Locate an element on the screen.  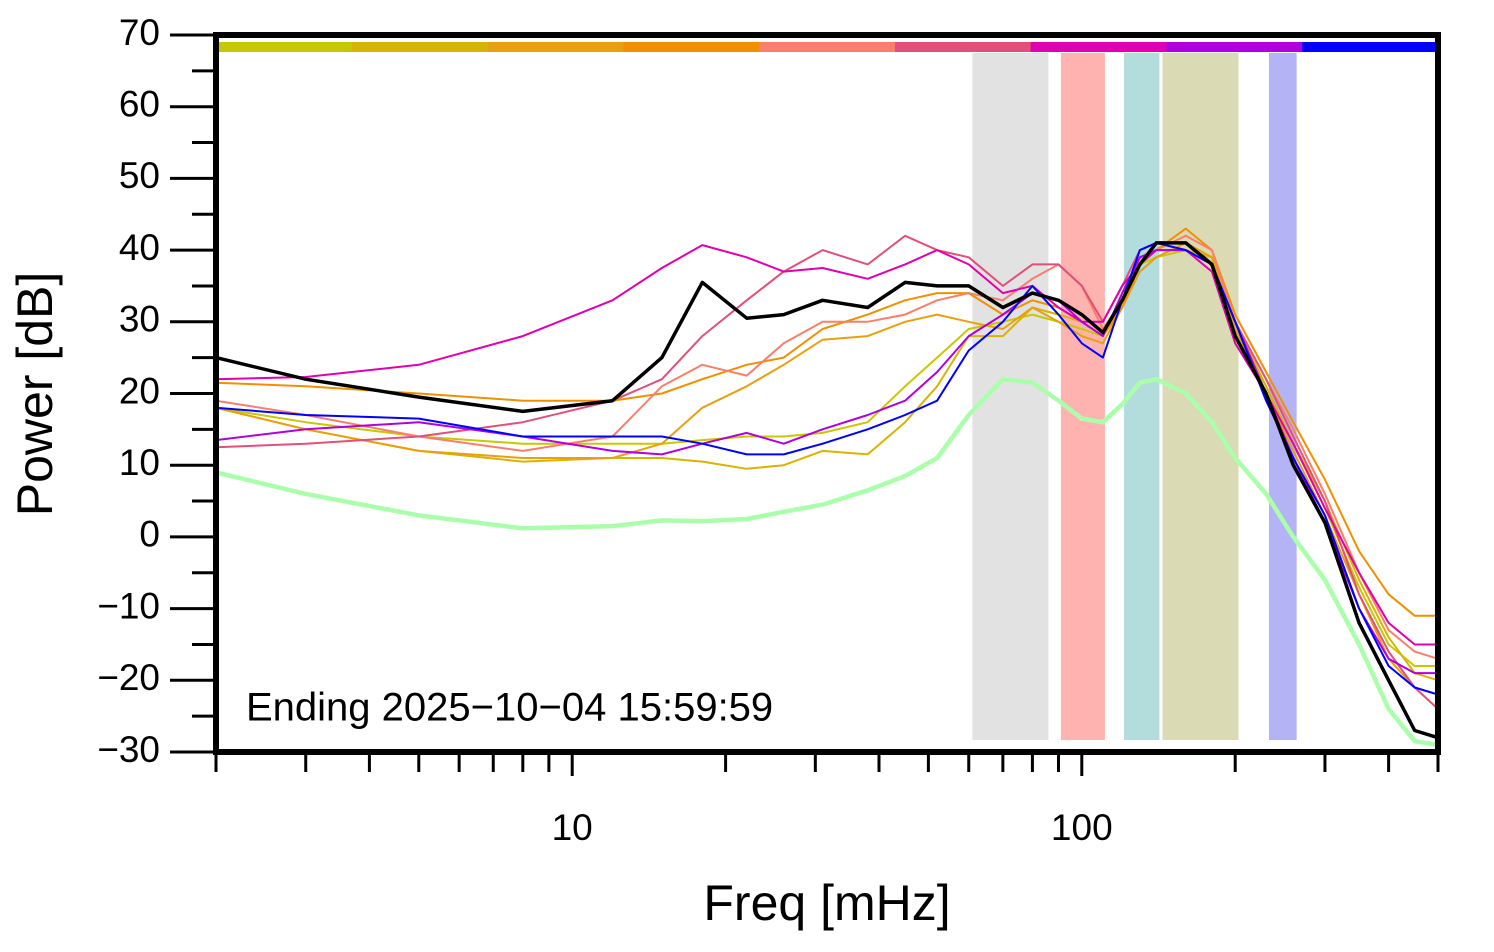
y-tick-label: 30 is located at coordinates (139, 319).